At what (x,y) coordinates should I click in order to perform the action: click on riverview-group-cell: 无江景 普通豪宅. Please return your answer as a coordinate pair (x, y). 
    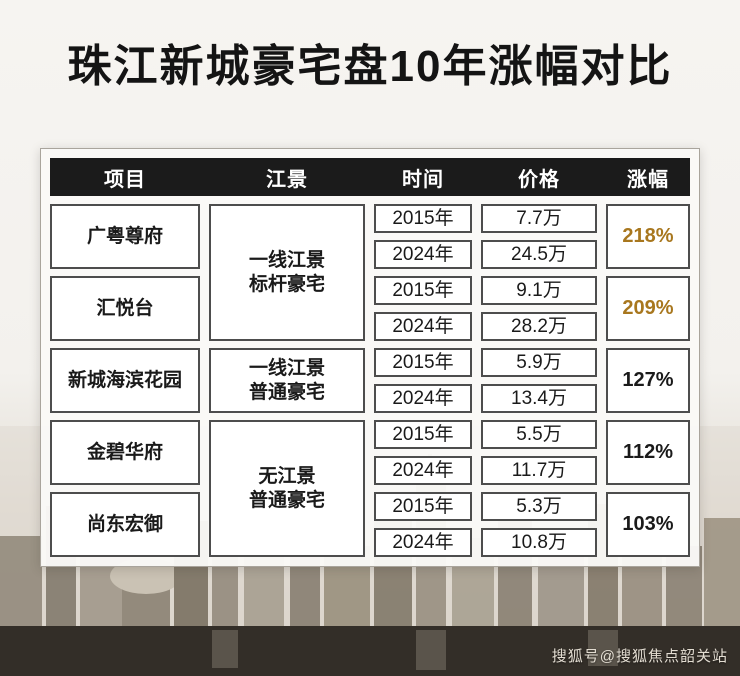
    Looking at the image, I should click on (287, 488).